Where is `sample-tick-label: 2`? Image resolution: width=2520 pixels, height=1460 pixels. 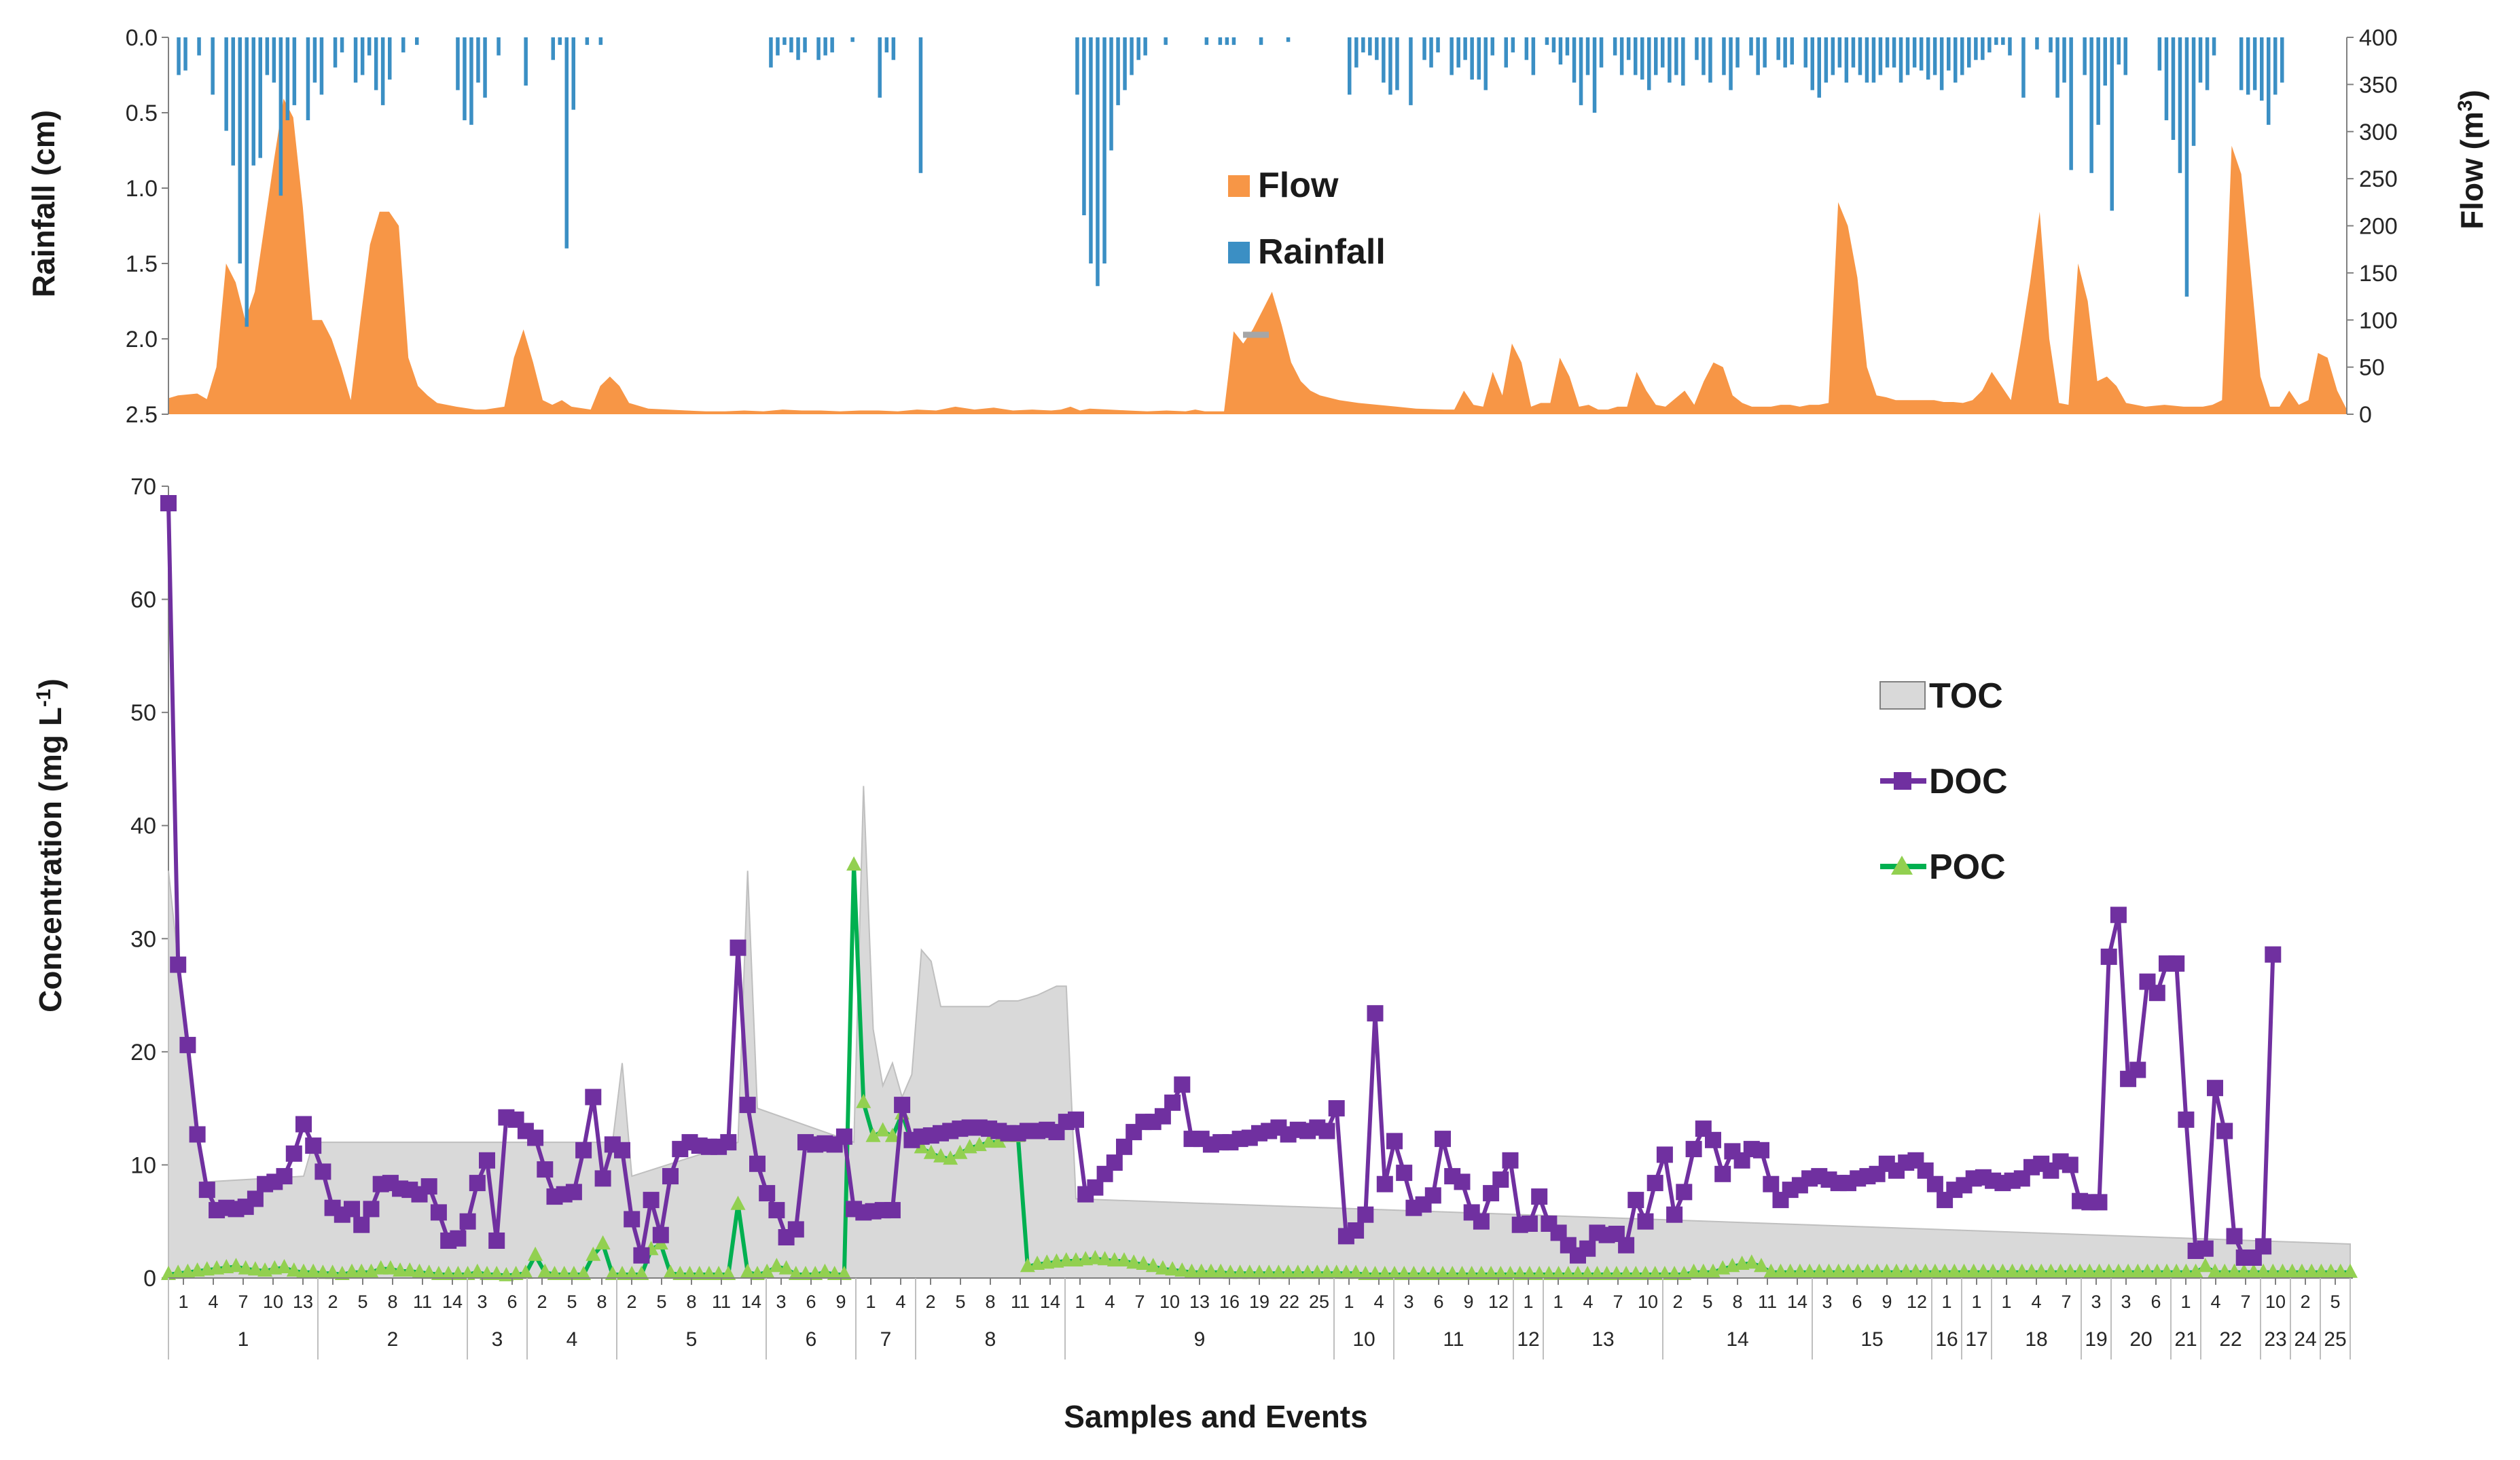
sample-tick-label: 2 is located at coordinates (332, 1302).